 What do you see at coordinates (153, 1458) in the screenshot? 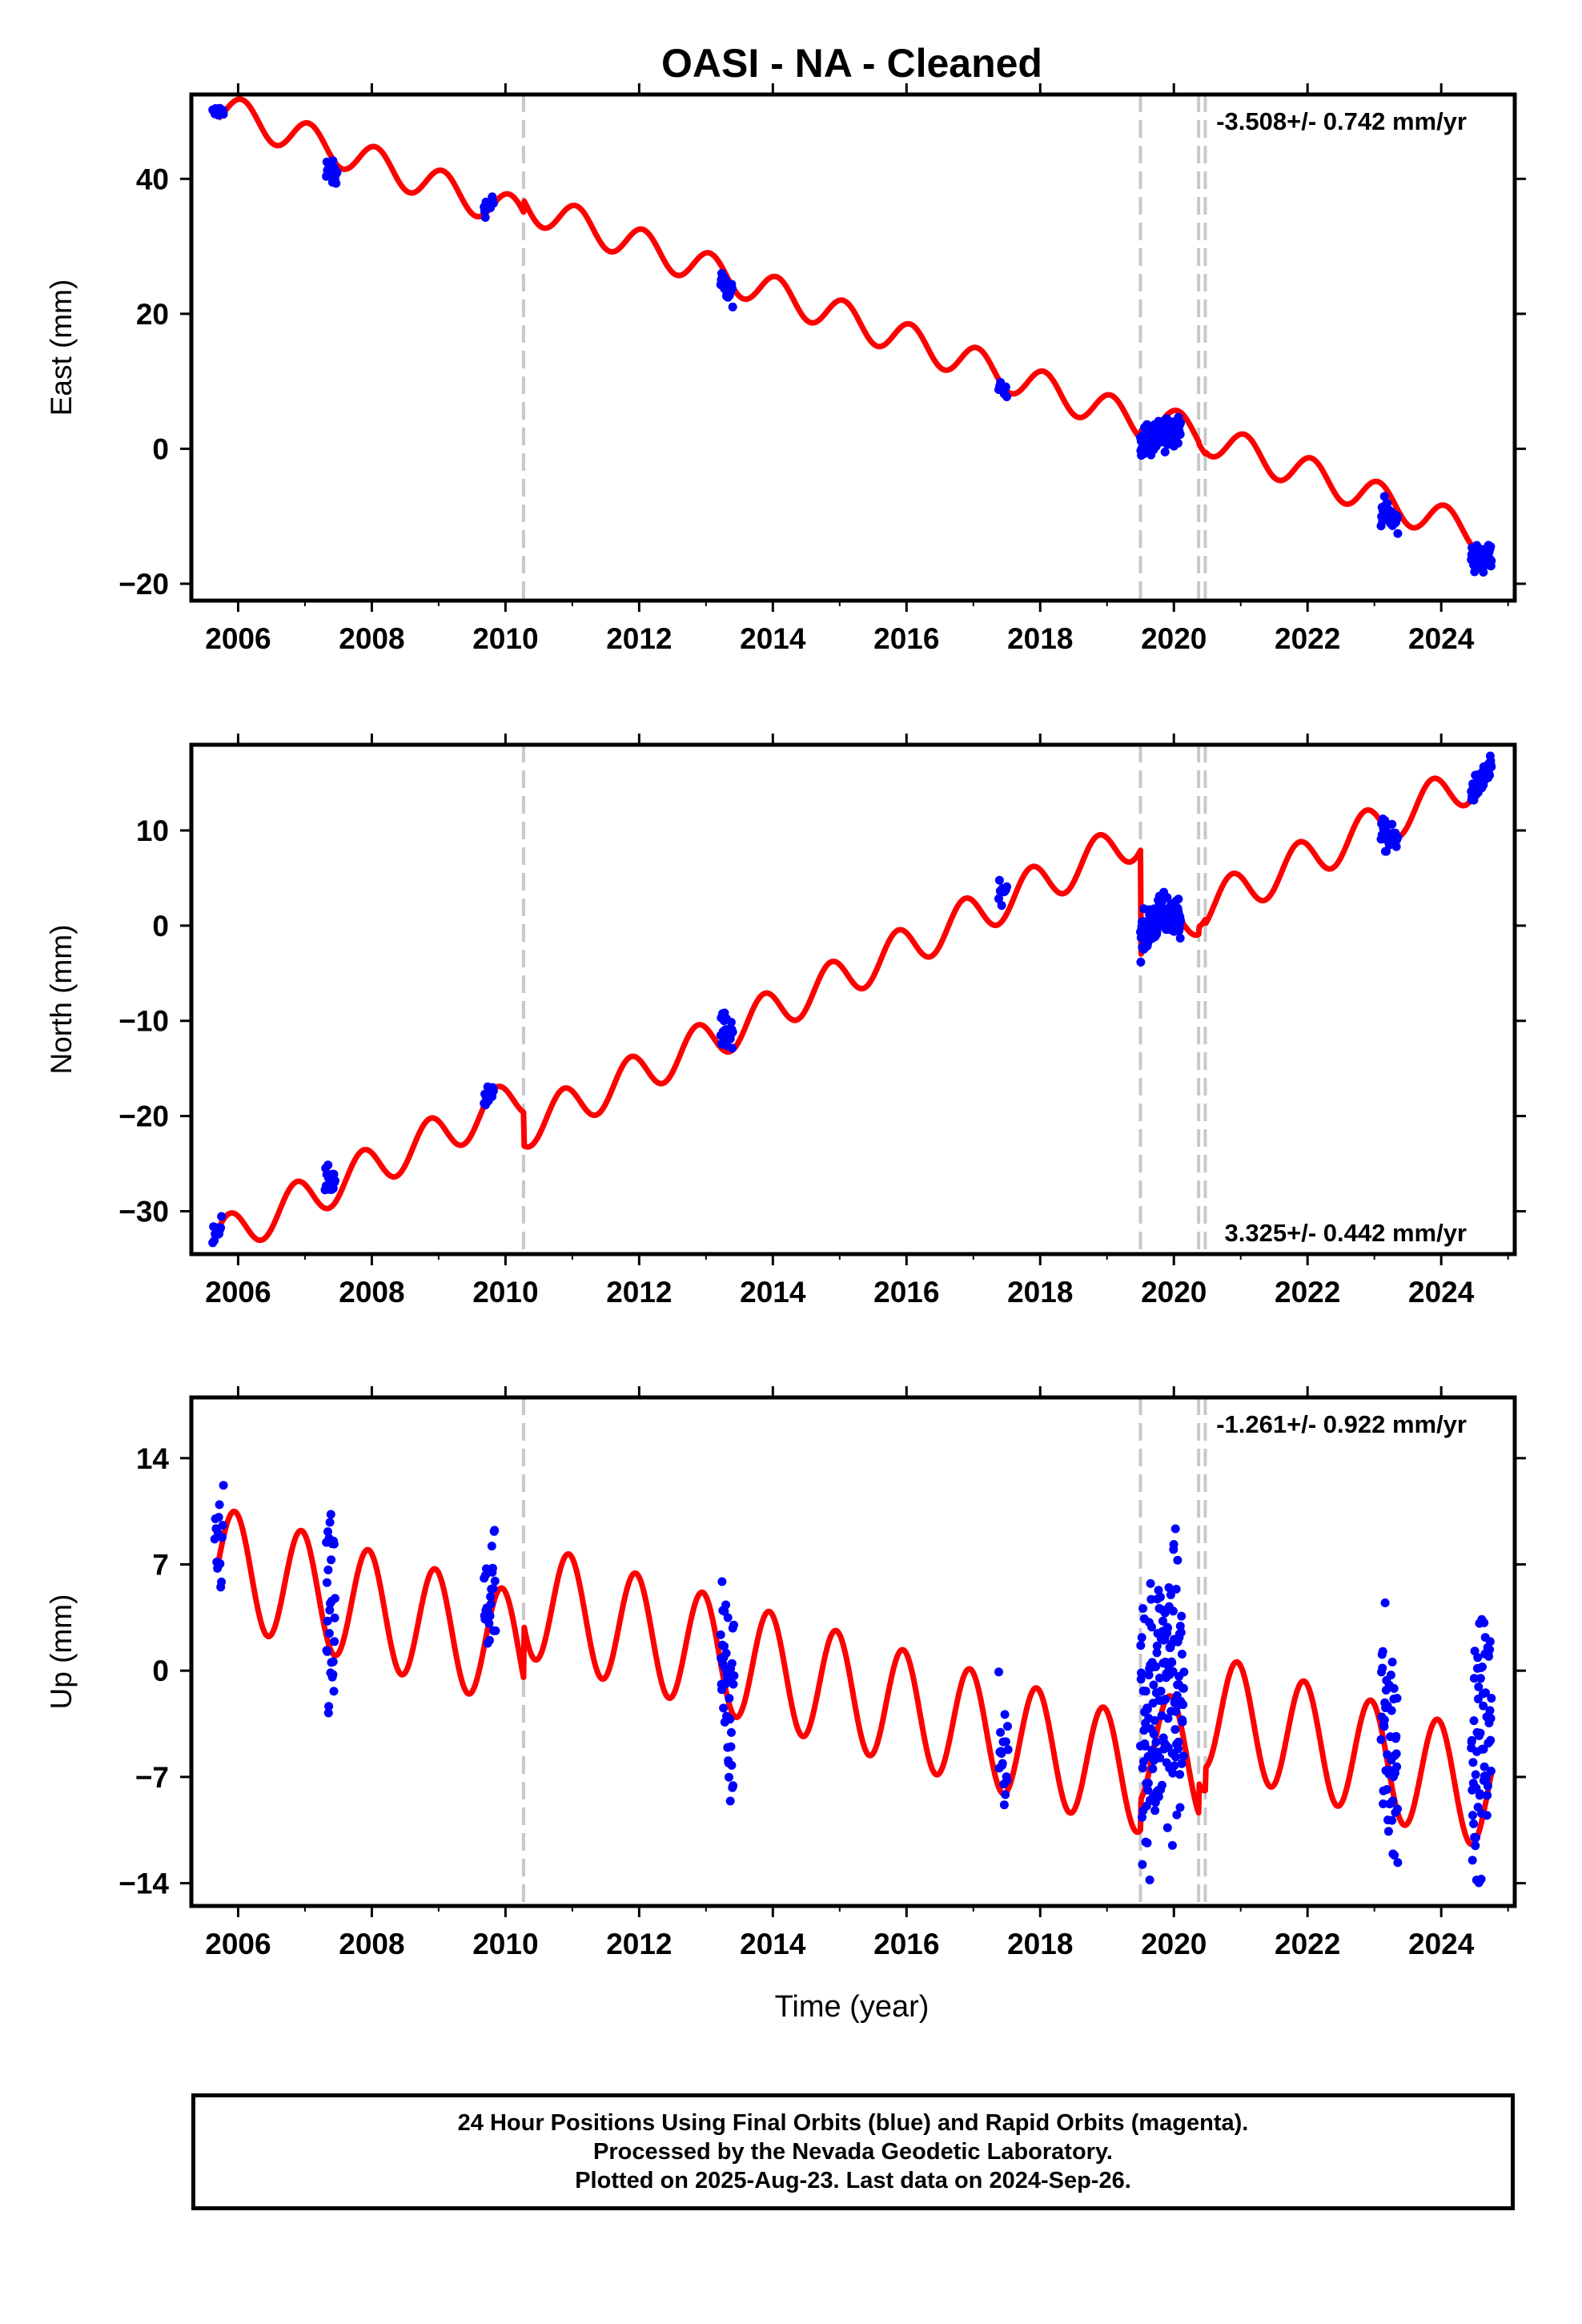
I see `y-tick-label: 14` at bounding box center [153, 1458].